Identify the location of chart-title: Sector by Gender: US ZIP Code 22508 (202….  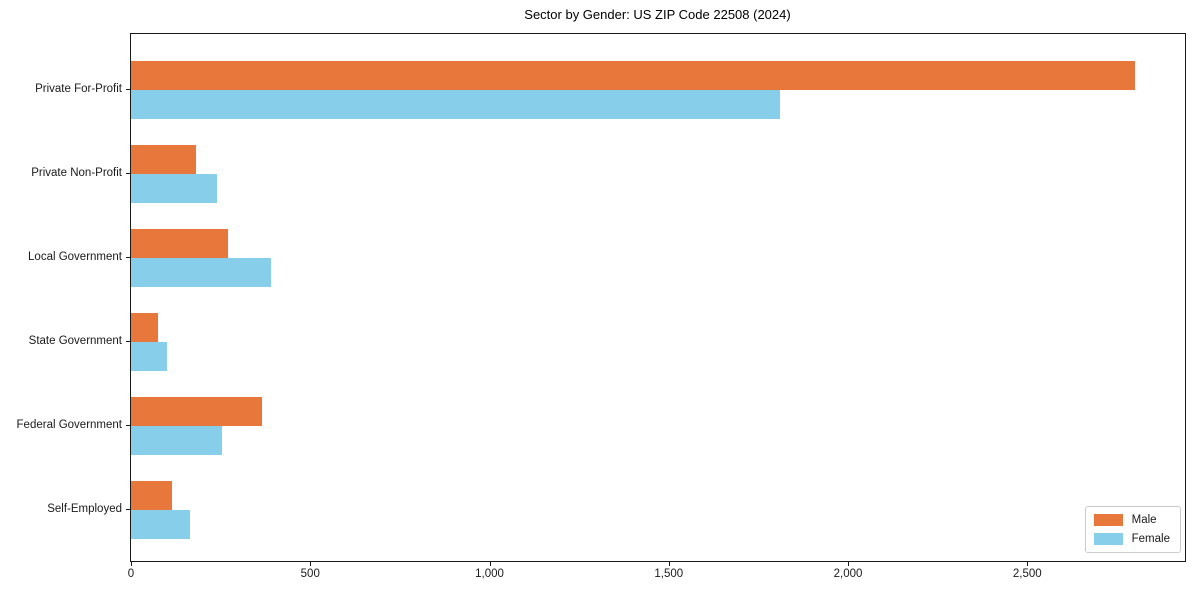
(657, 14).